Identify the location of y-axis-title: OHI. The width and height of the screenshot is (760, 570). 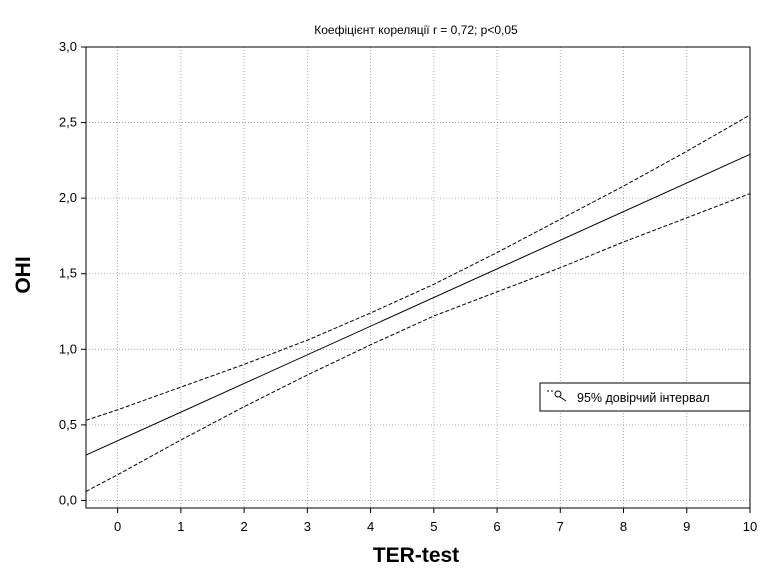
(23, 274).